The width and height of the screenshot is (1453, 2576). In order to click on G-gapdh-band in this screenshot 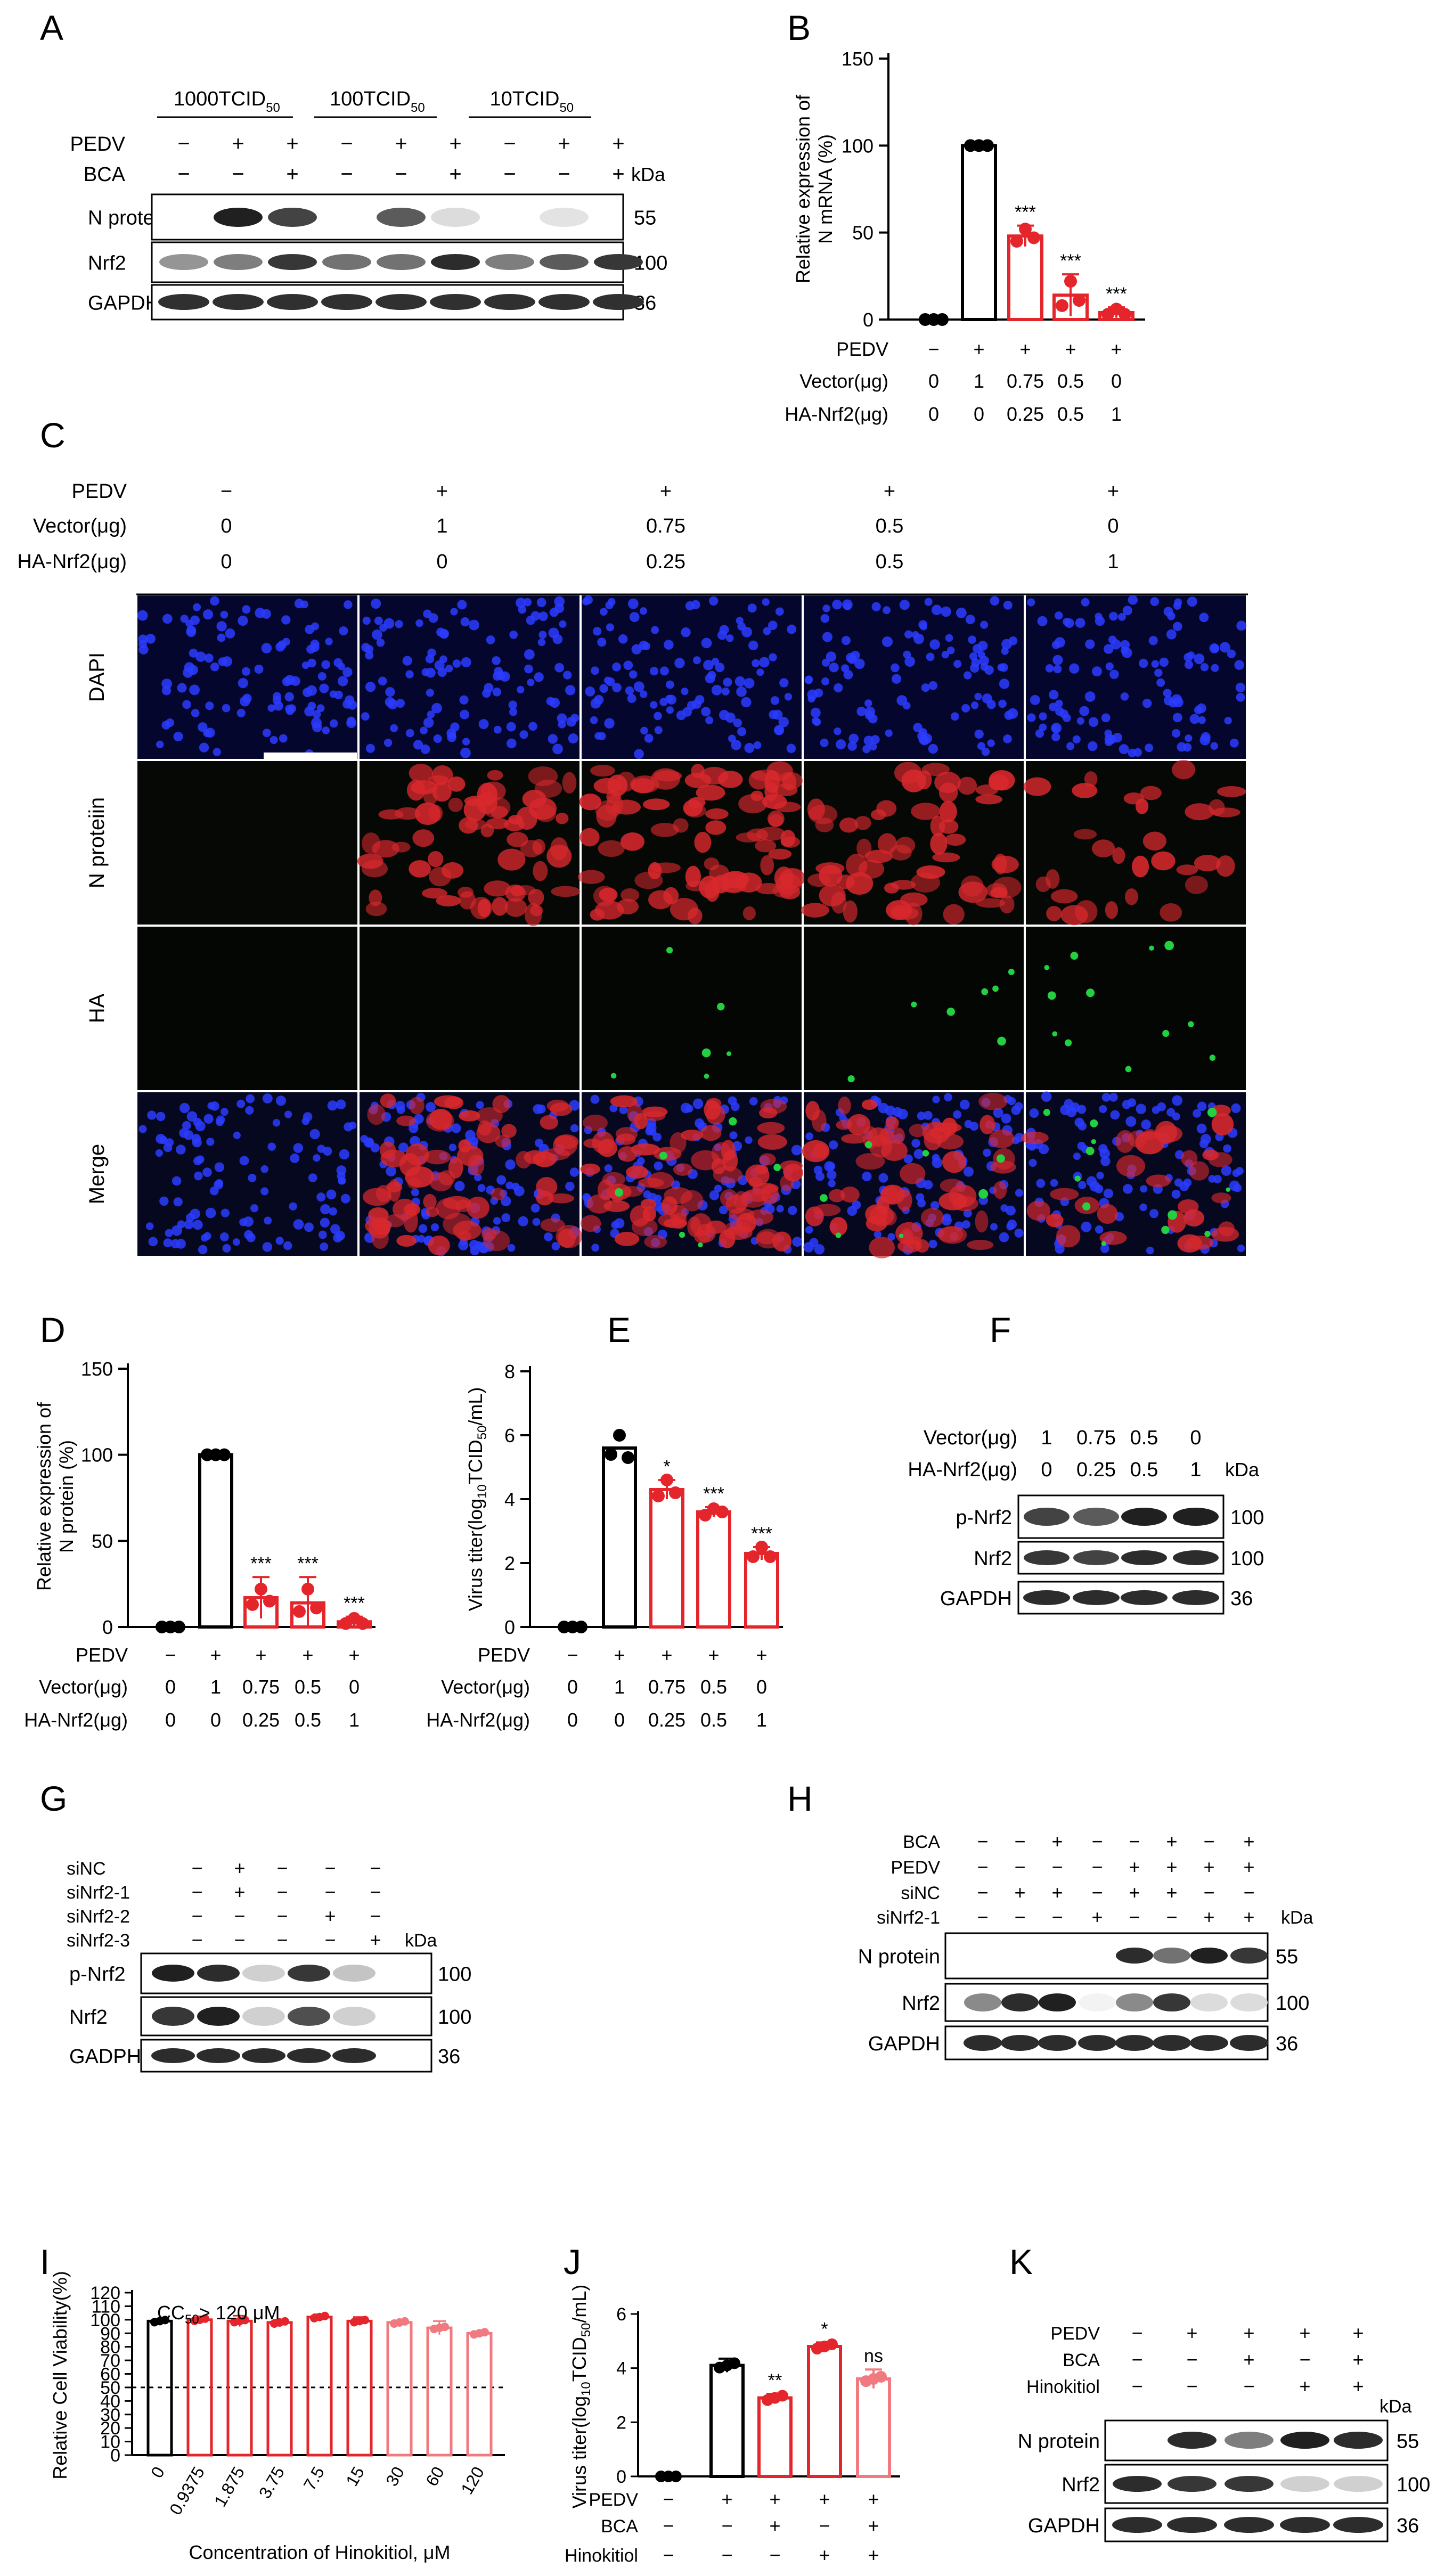, I will do `click(263, 2055)`.